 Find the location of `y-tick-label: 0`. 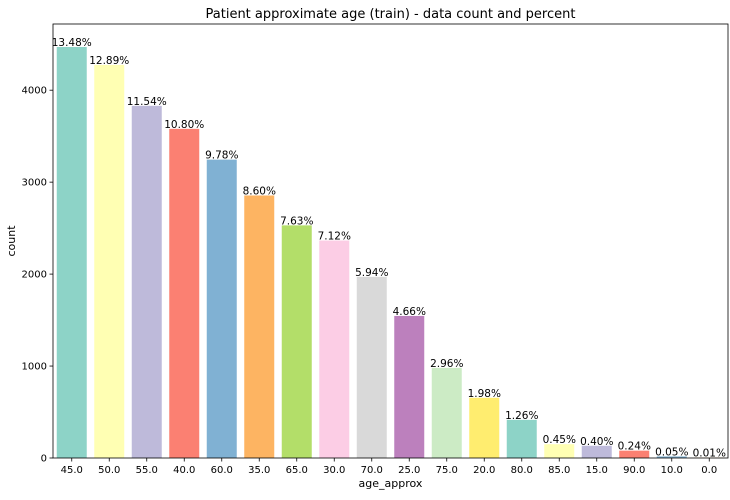

y-tick-label: 0 is located at coordinates (44, 459).